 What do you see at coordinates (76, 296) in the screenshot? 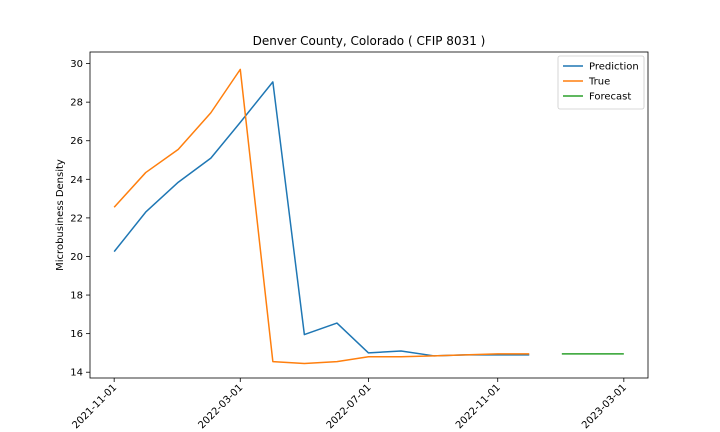
I see `y-tick-label: 18` at bounding box center [76, 296].